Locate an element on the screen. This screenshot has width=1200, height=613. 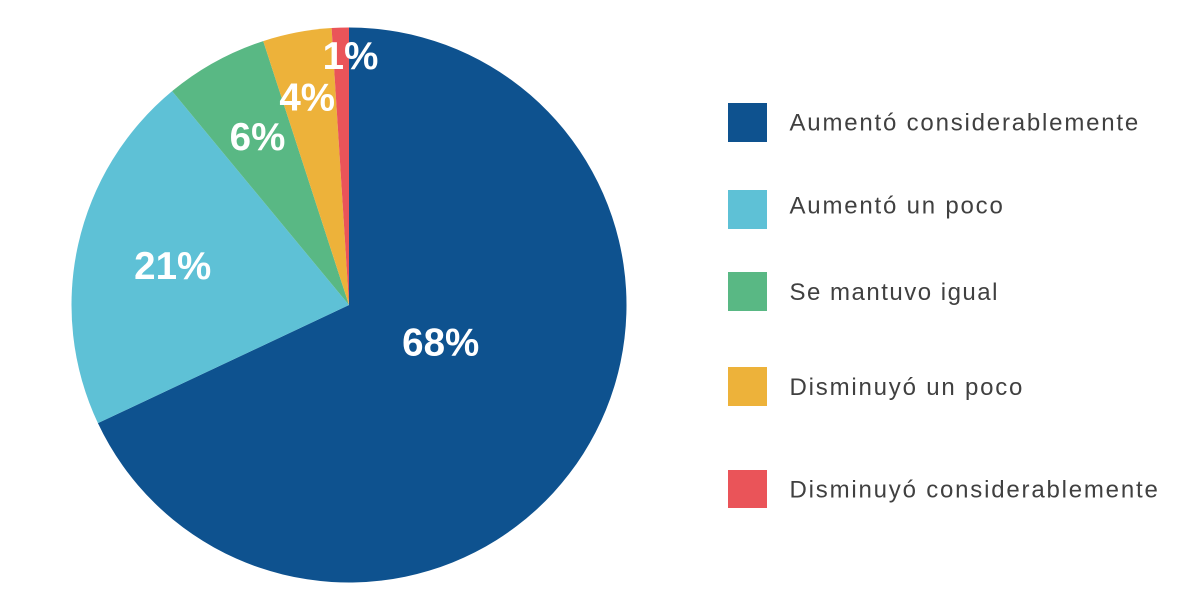
svg-text: Se mantuvo igual is located at coordinates (894, 292).